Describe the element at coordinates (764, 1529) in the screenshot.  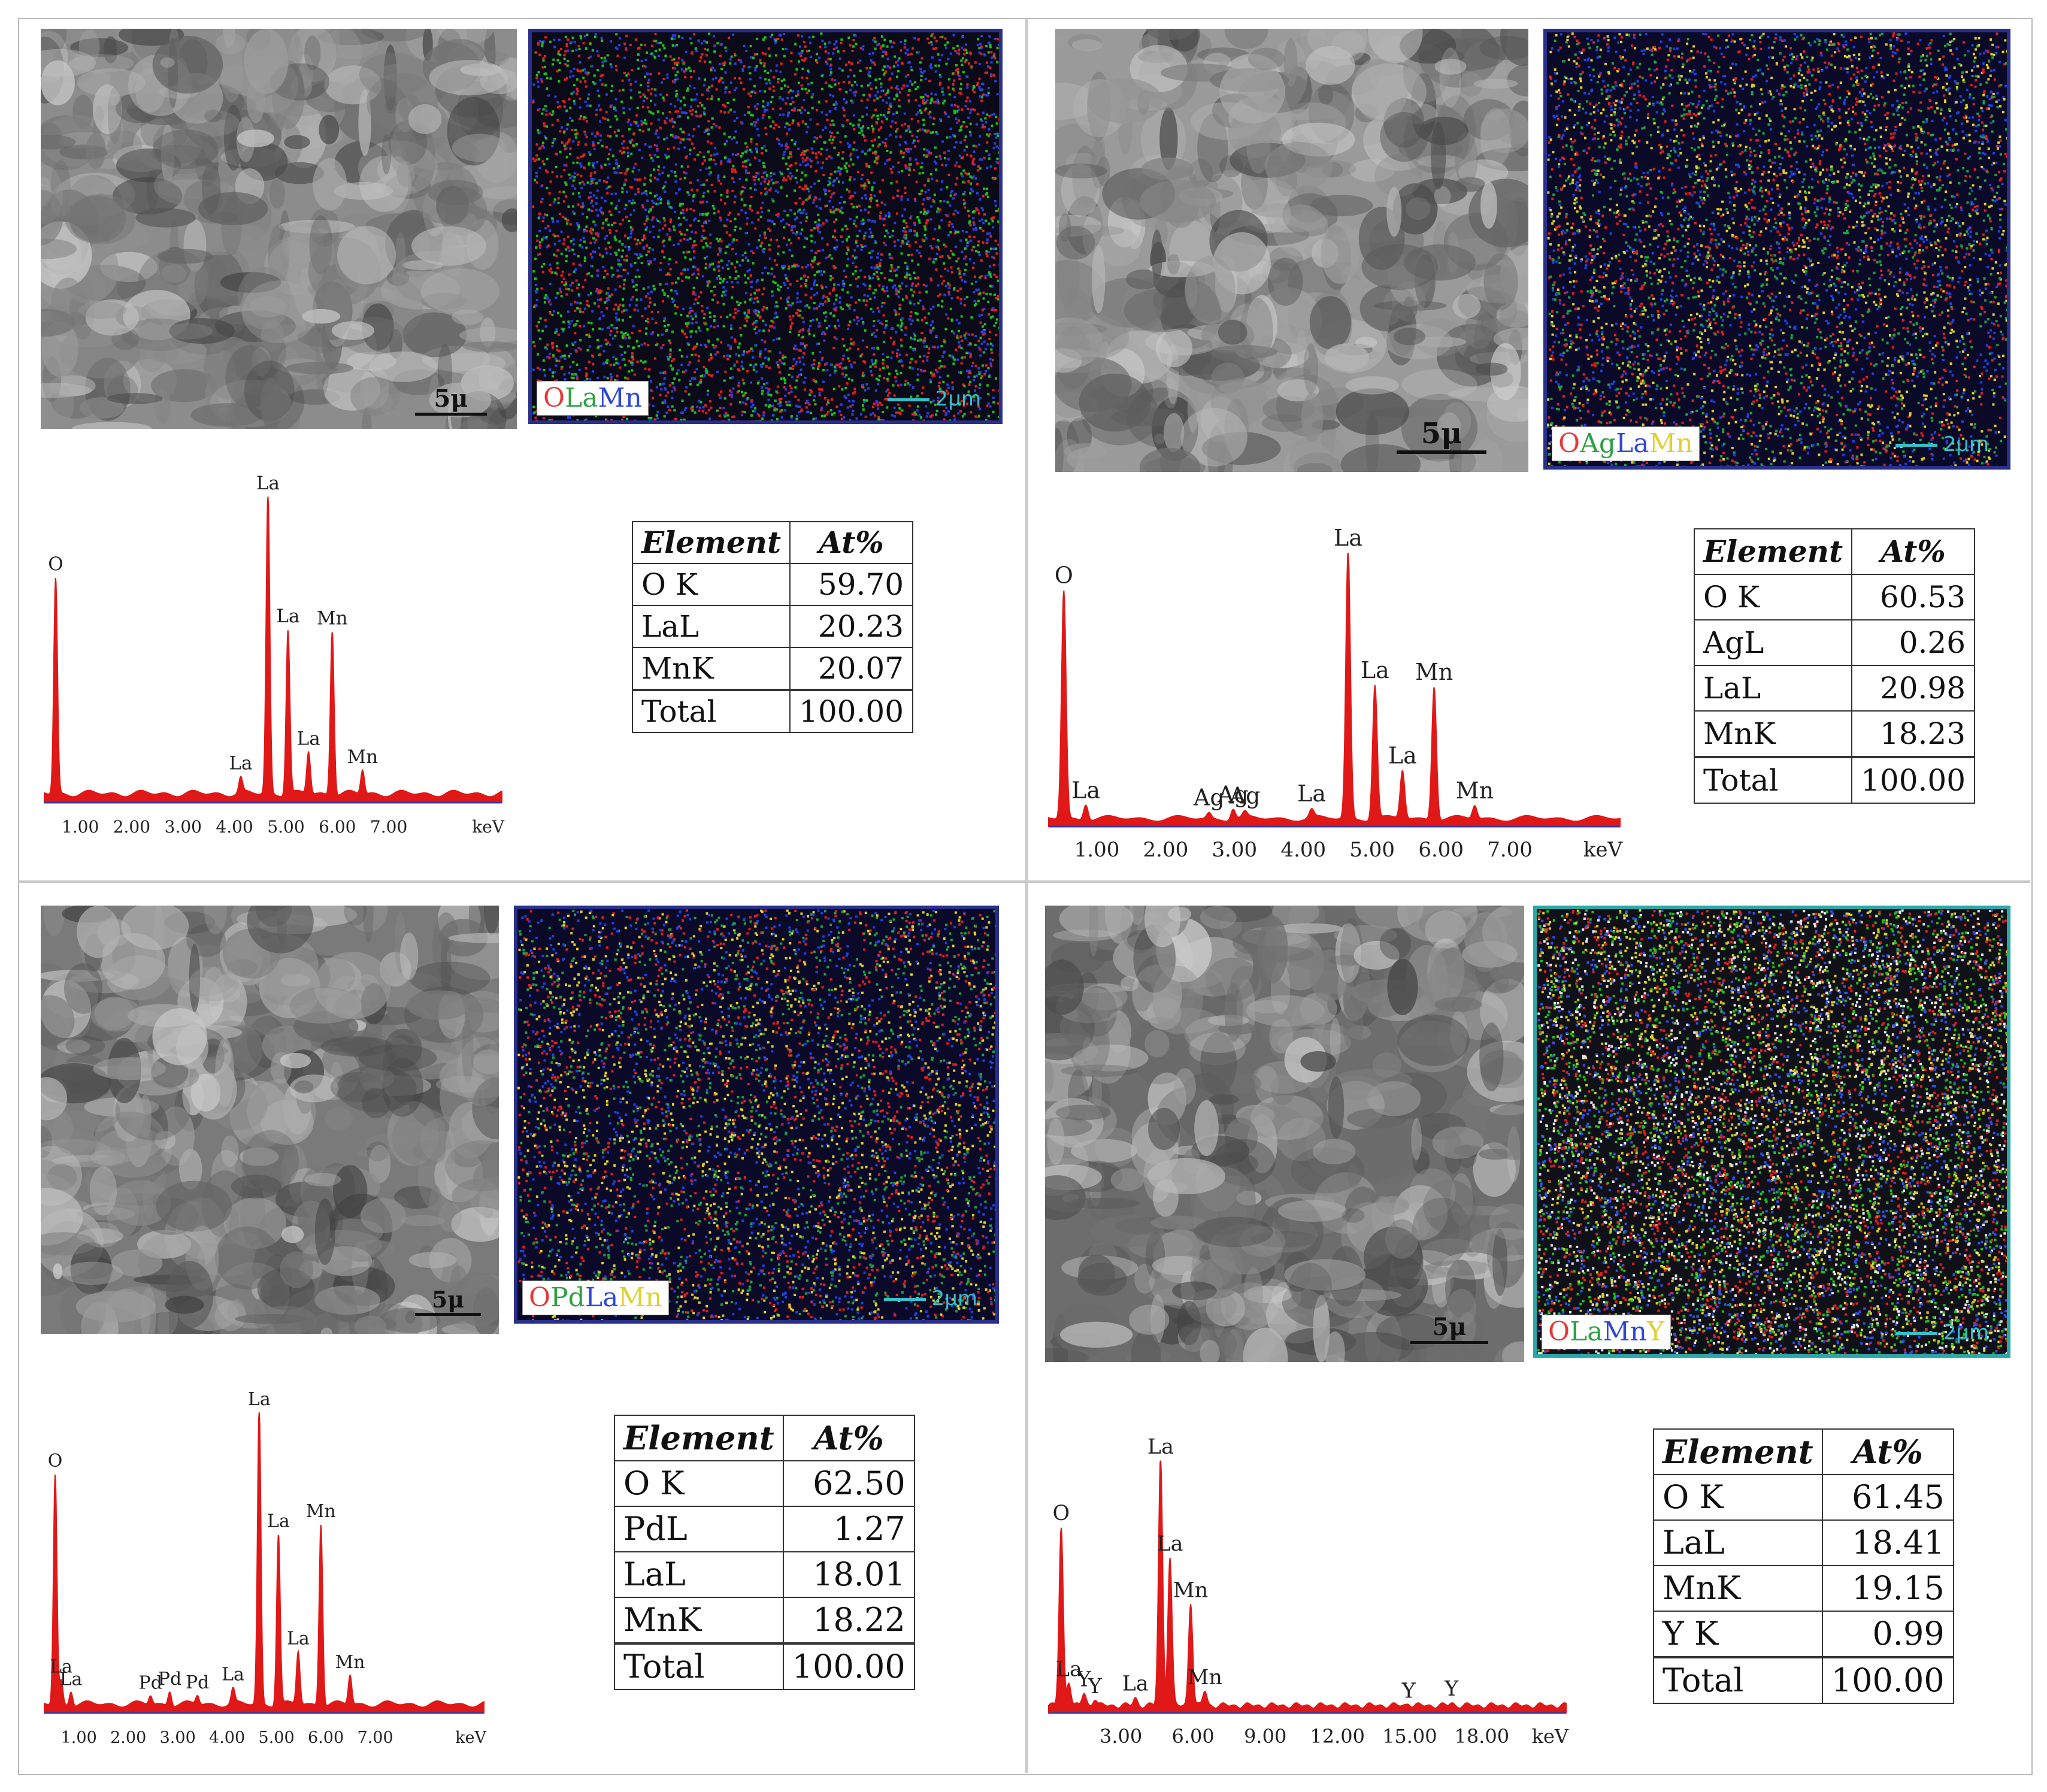
I see `table-row: PdL 1.27` at that location.